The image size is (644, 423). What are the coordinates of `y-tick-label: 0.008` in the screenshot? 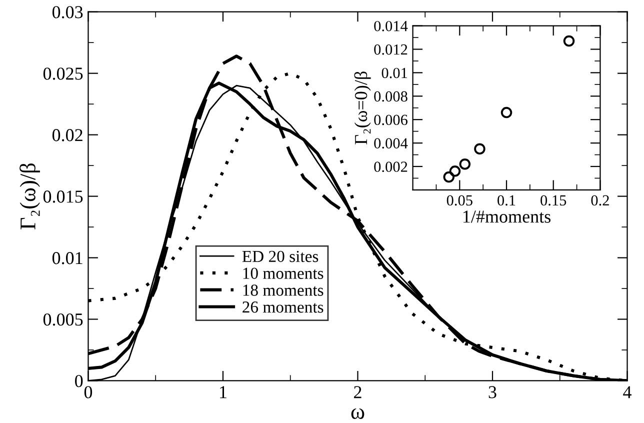 It's located at (391, 96).